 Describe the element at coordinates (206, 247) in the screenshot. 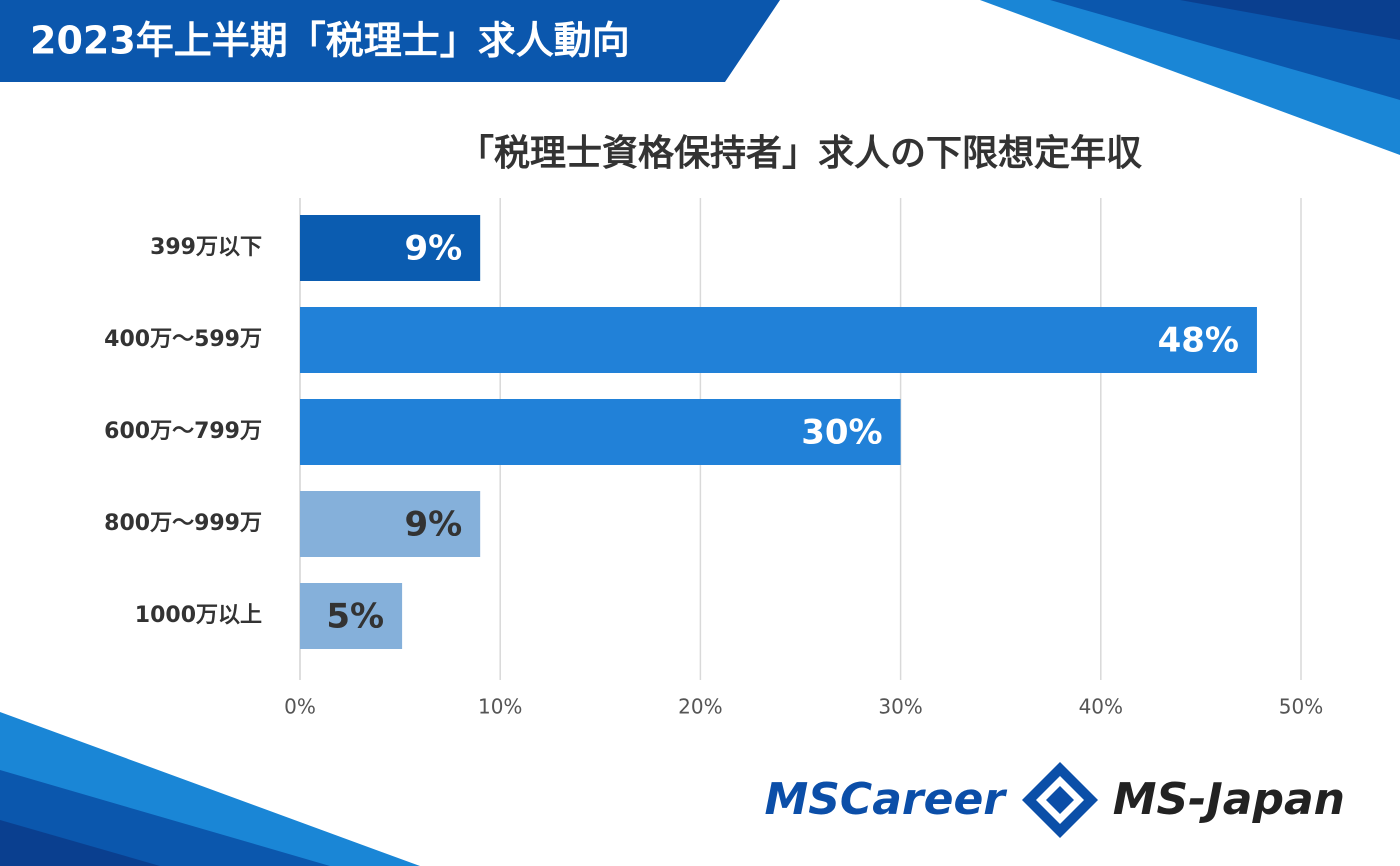

I see `y-tick-label: 399万以下` at that location.